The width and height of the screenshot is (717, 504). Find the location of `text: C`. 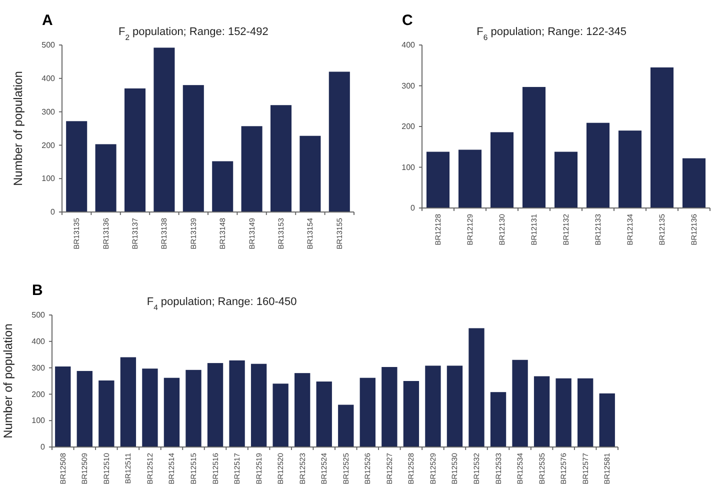

text: C is located at coordinates (407, 20).